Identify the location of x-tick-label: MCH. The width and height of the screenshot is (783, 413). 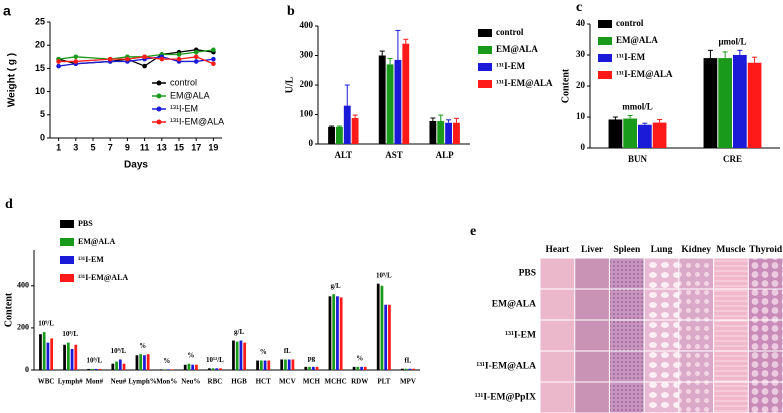
(312, 382).